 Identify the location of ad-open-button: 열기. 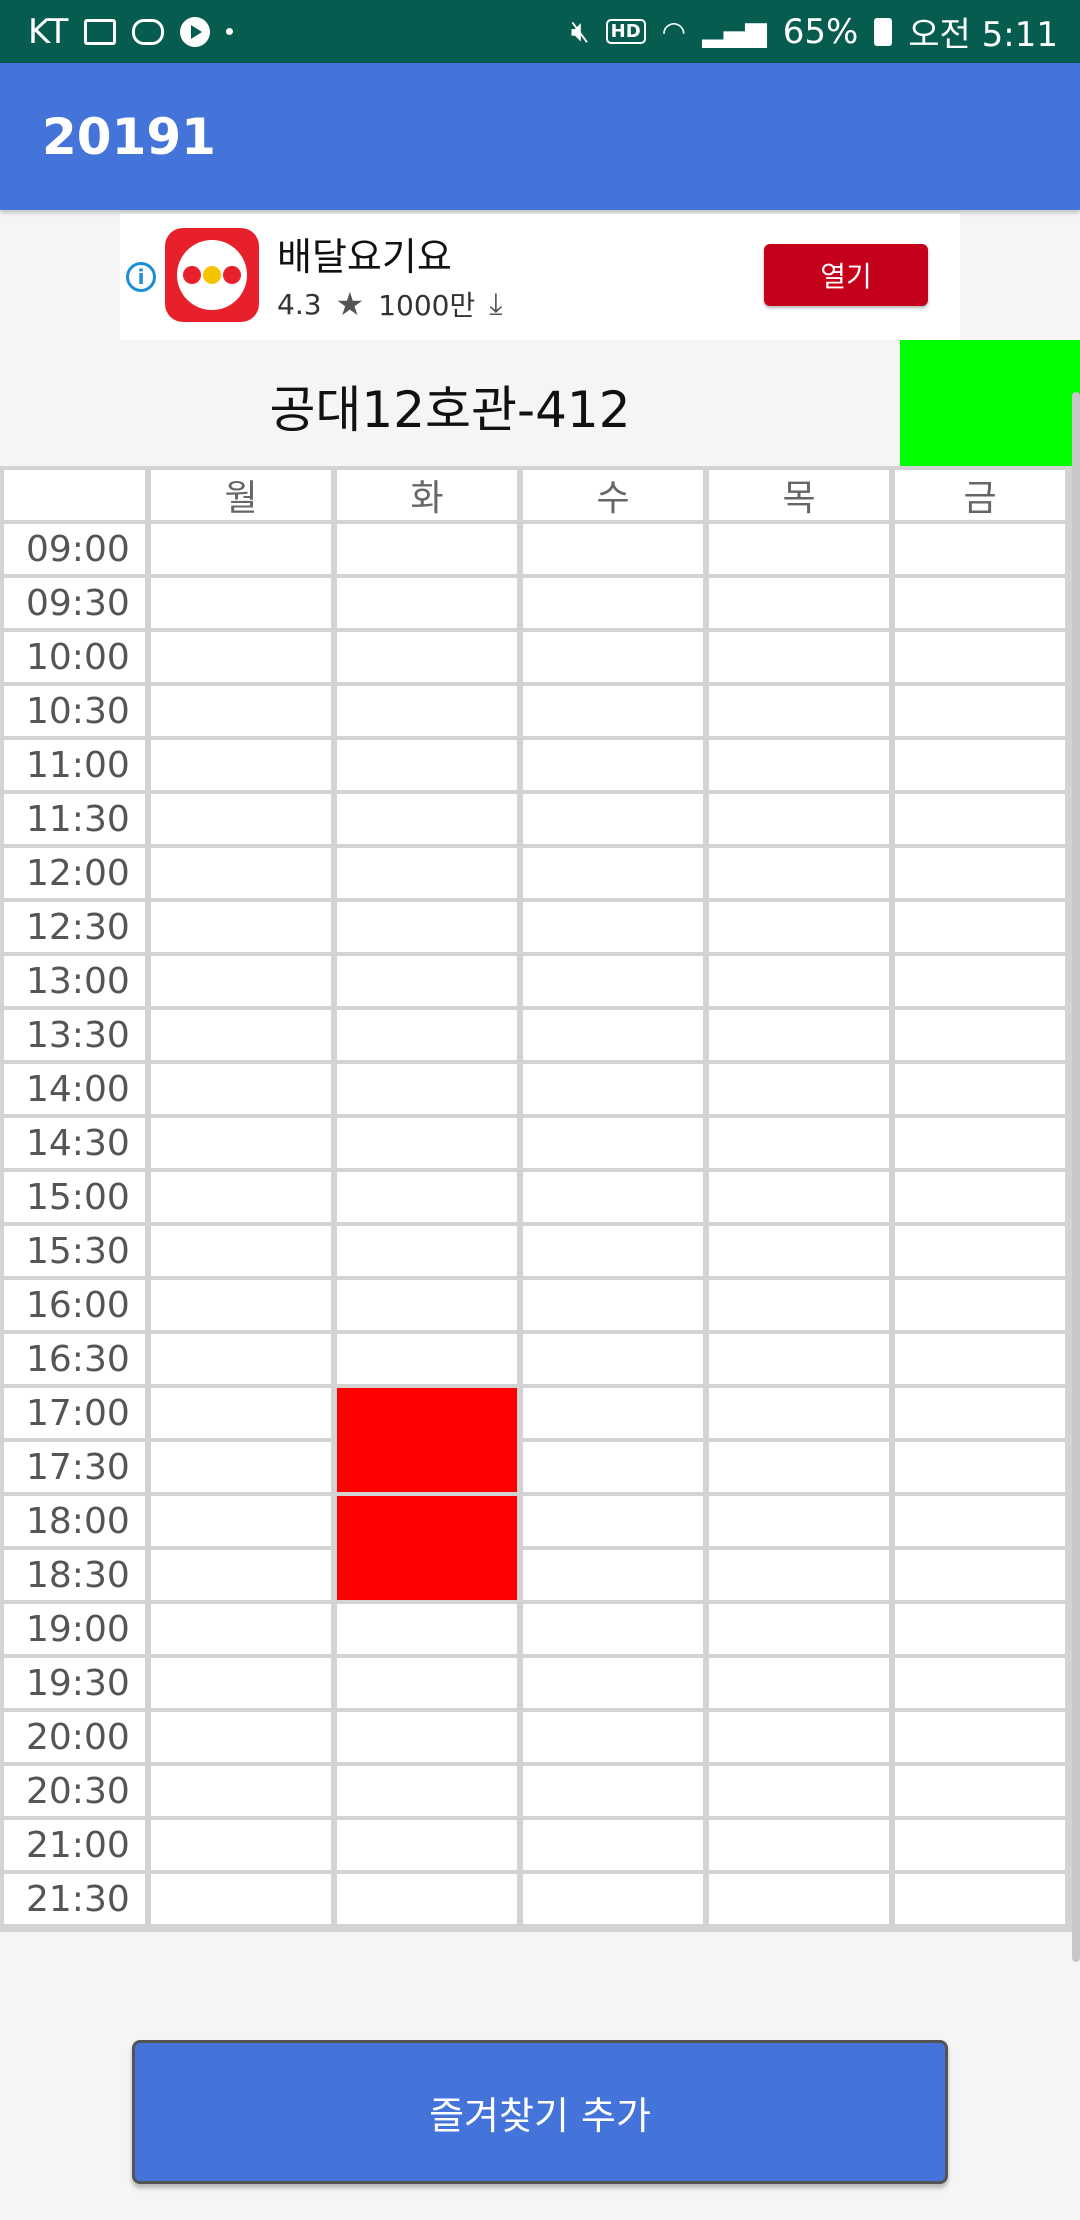
(846, 275).